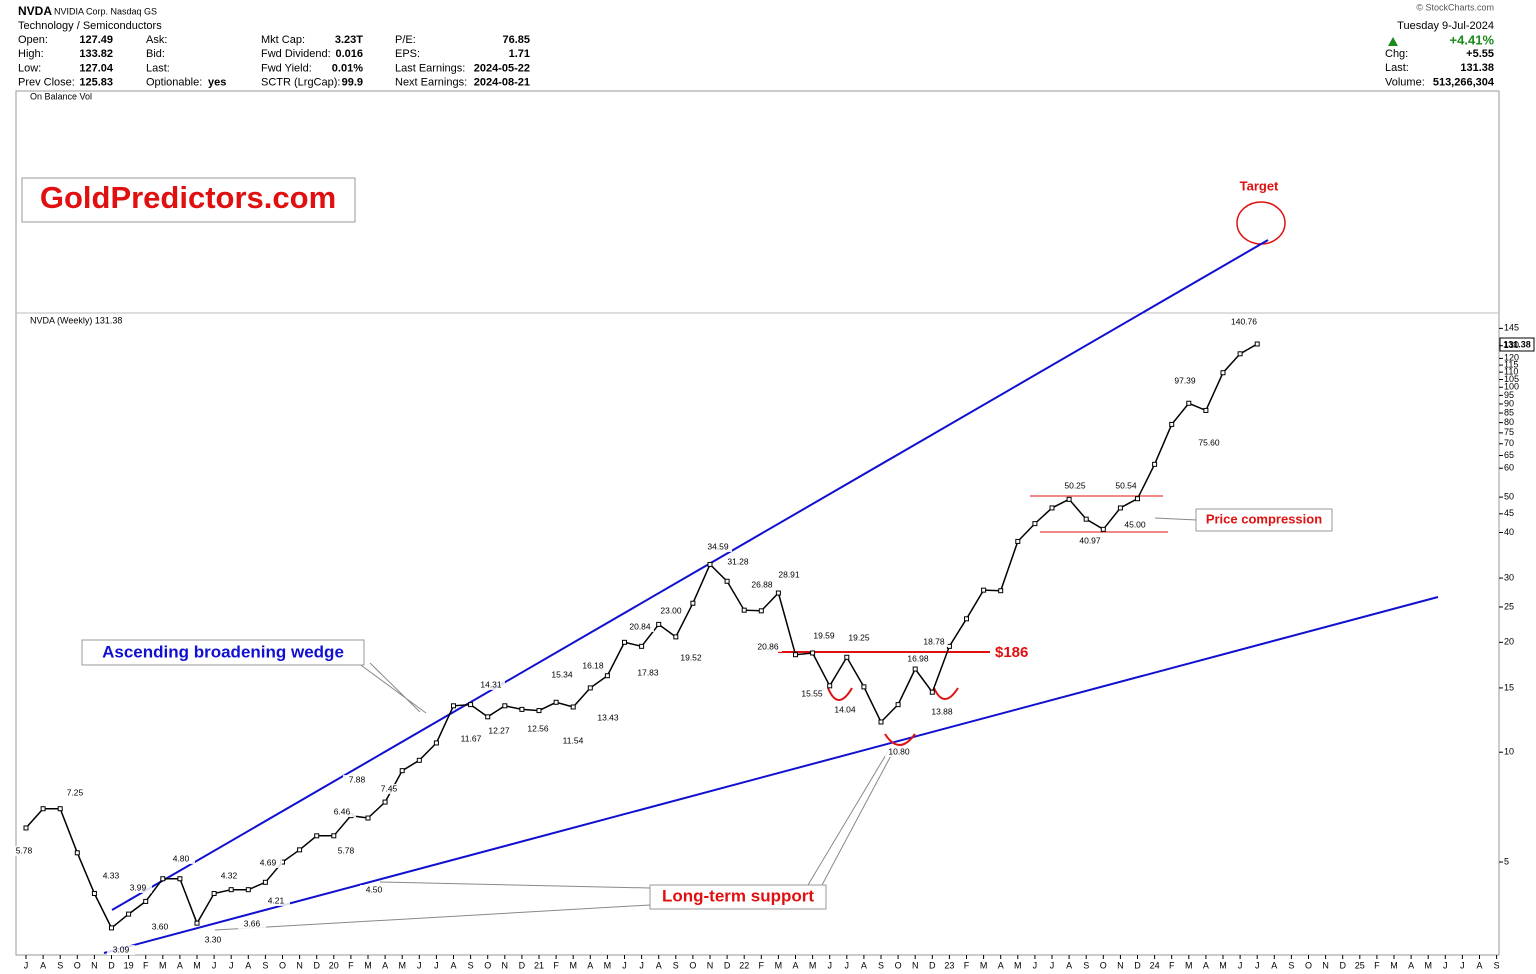 The width and height of the screenshot is (1536, 974). What do you see at coordinates (1509, 577) in the screenshot?
I see `y-tick-label: 30` at bounding box center [1509, 577].